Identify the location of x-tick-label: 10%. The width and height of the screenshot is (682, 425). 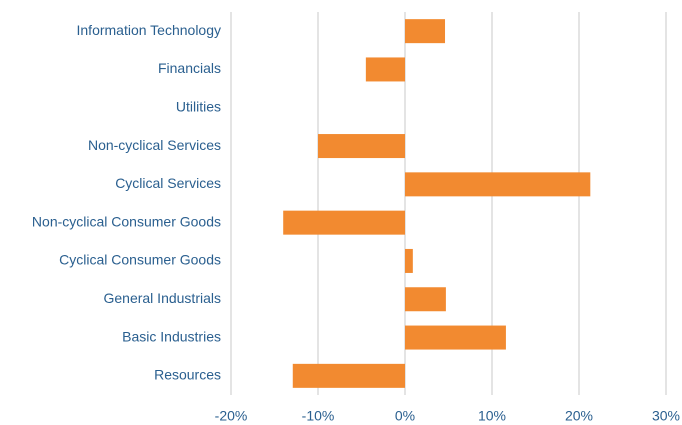
(492, 416).